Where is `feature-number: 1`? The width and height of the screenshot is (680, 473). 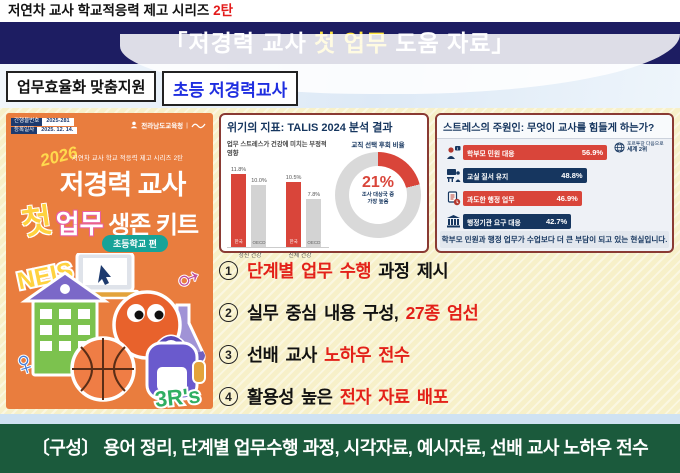
feature-number: 1 is located at coordinates (228, 270).